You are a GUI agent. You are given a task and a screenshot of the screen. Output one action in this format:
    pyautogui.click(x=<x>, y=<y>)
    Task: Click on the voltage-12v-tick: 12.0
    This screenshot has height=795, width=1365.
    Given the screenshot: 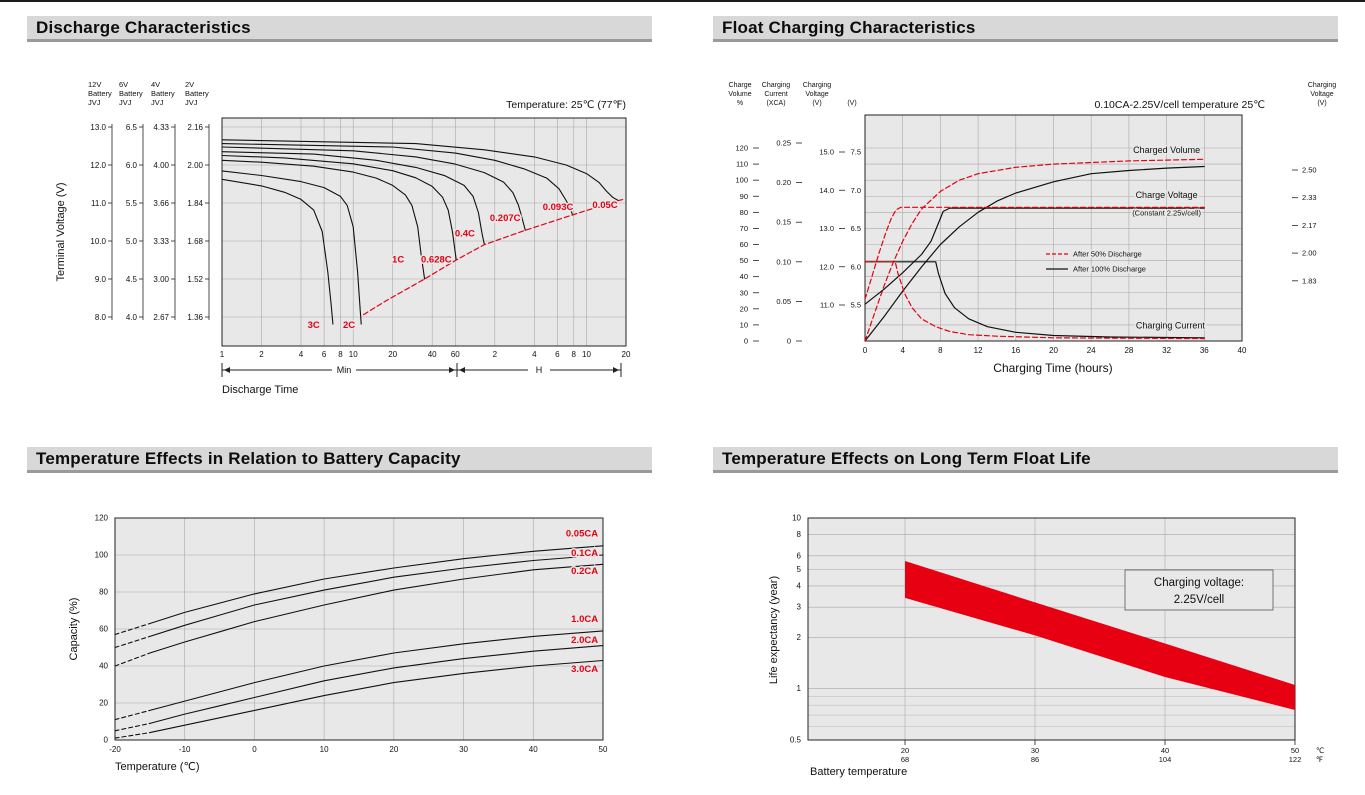 What is the action you would take?
    pyautogui.click(x=826, y=266)
    